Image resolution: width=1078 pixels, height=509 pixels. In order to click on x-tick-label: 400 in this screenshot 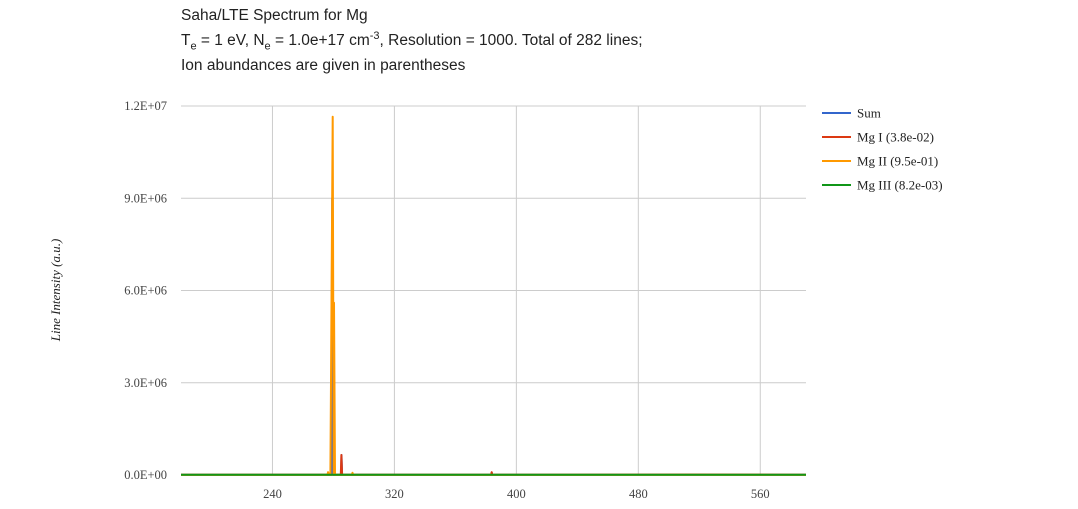, I will do `click(516, 494)`.